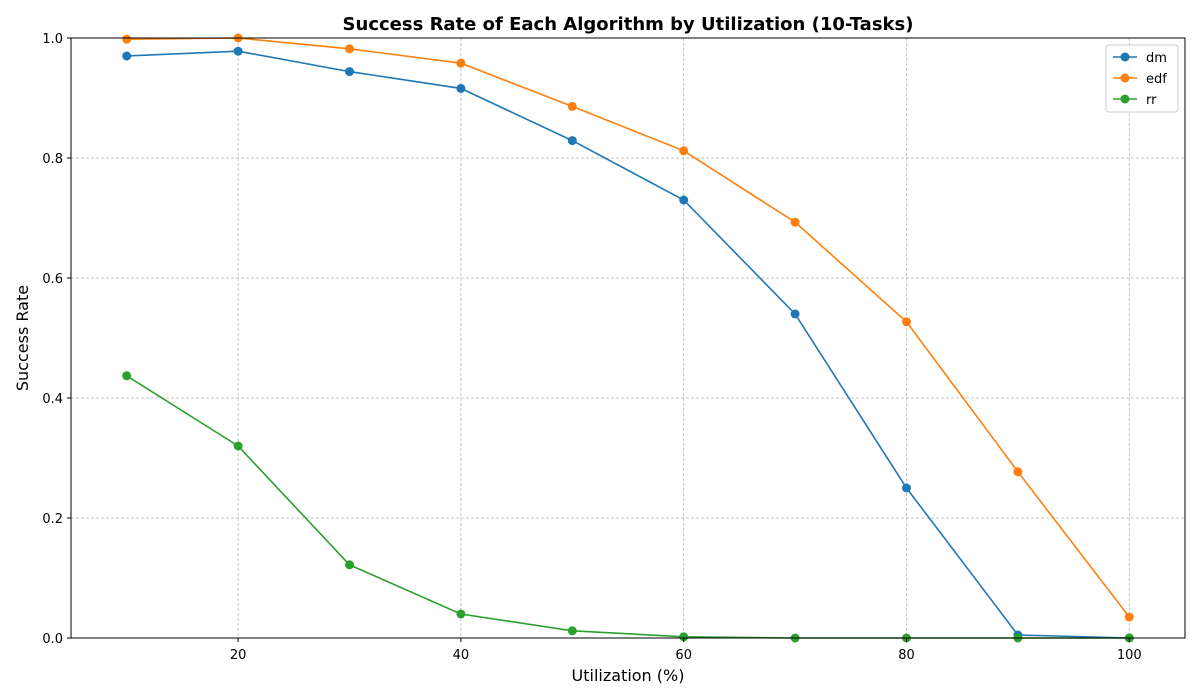 This screenshot has height=700, width=1200. What do you see at coordinates (1140, 58) in the screenshot?
I see `legend-item-dm: dm` at bounding box center [1140, 58].